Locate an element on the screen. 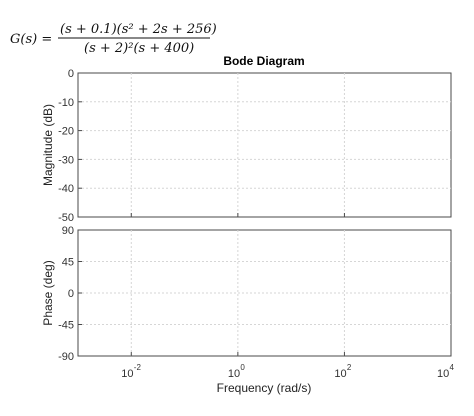  equation-denominator: (s + 2)²(s + 400) is located at coordinates (139, 48).